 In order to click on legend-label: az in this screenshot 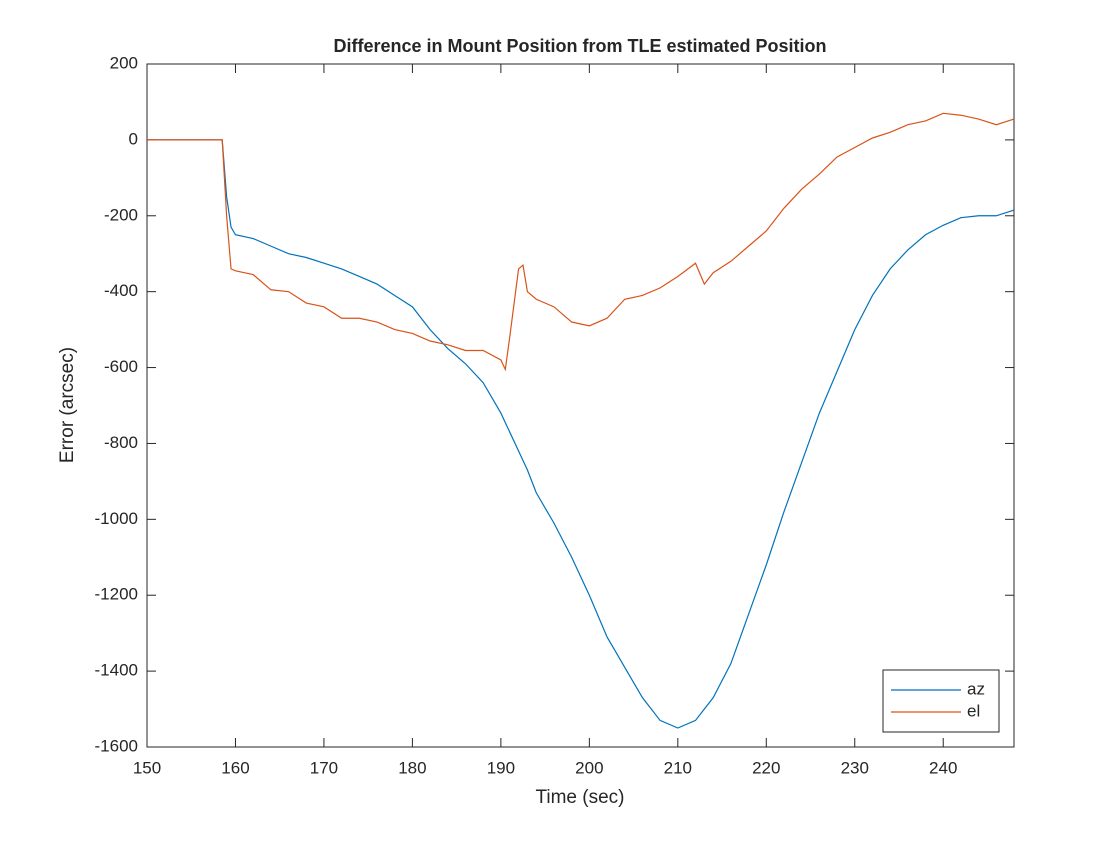, I will do `click(976, 688)`.